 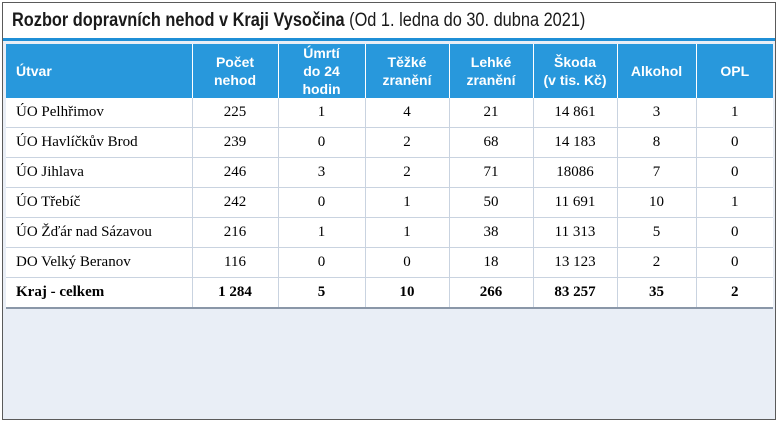 What do you see at coordinates (235, 232) in the screenshot?
I see `value-cell: 216` at bounding box center [235, 232].